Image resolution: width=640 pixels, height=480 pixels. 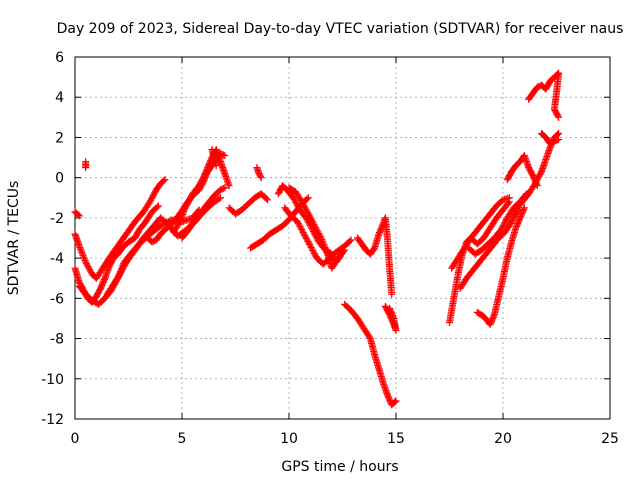 I want to click on y-tick-label: -6, so click(x=57, y=299).